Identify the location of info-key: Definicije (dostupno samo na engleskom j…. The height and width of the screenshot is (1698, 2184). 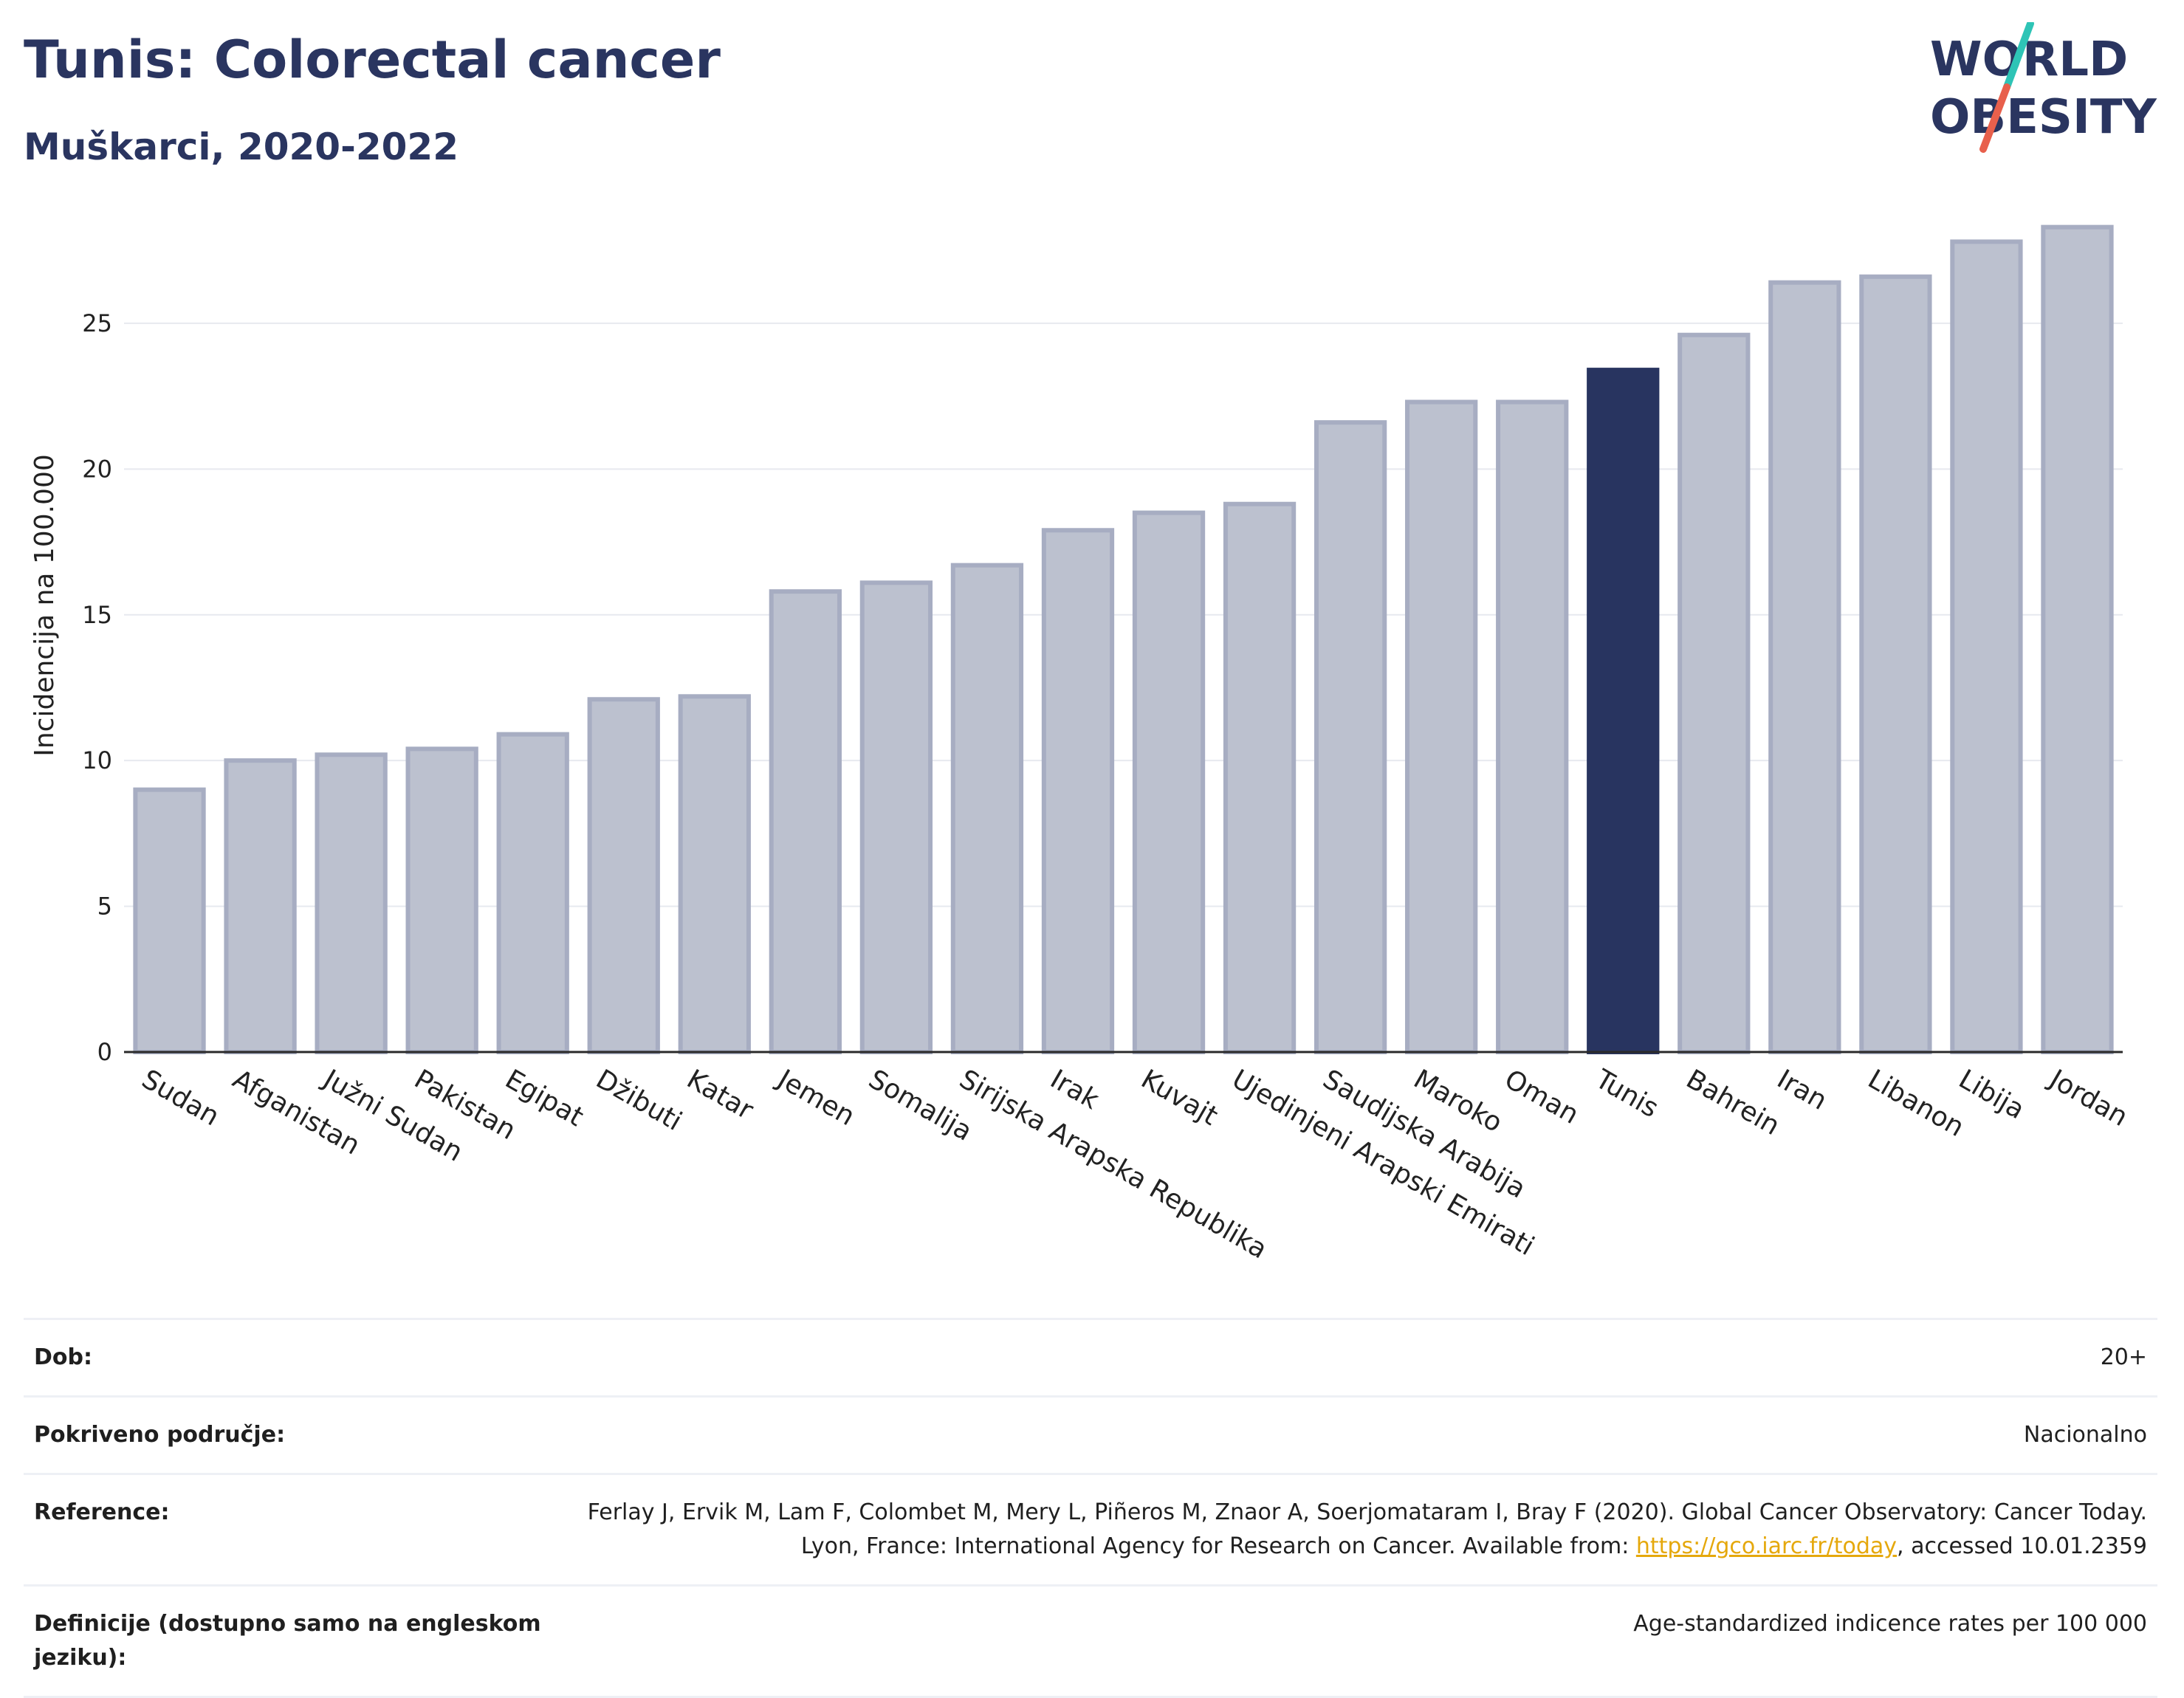
(288, 1641).